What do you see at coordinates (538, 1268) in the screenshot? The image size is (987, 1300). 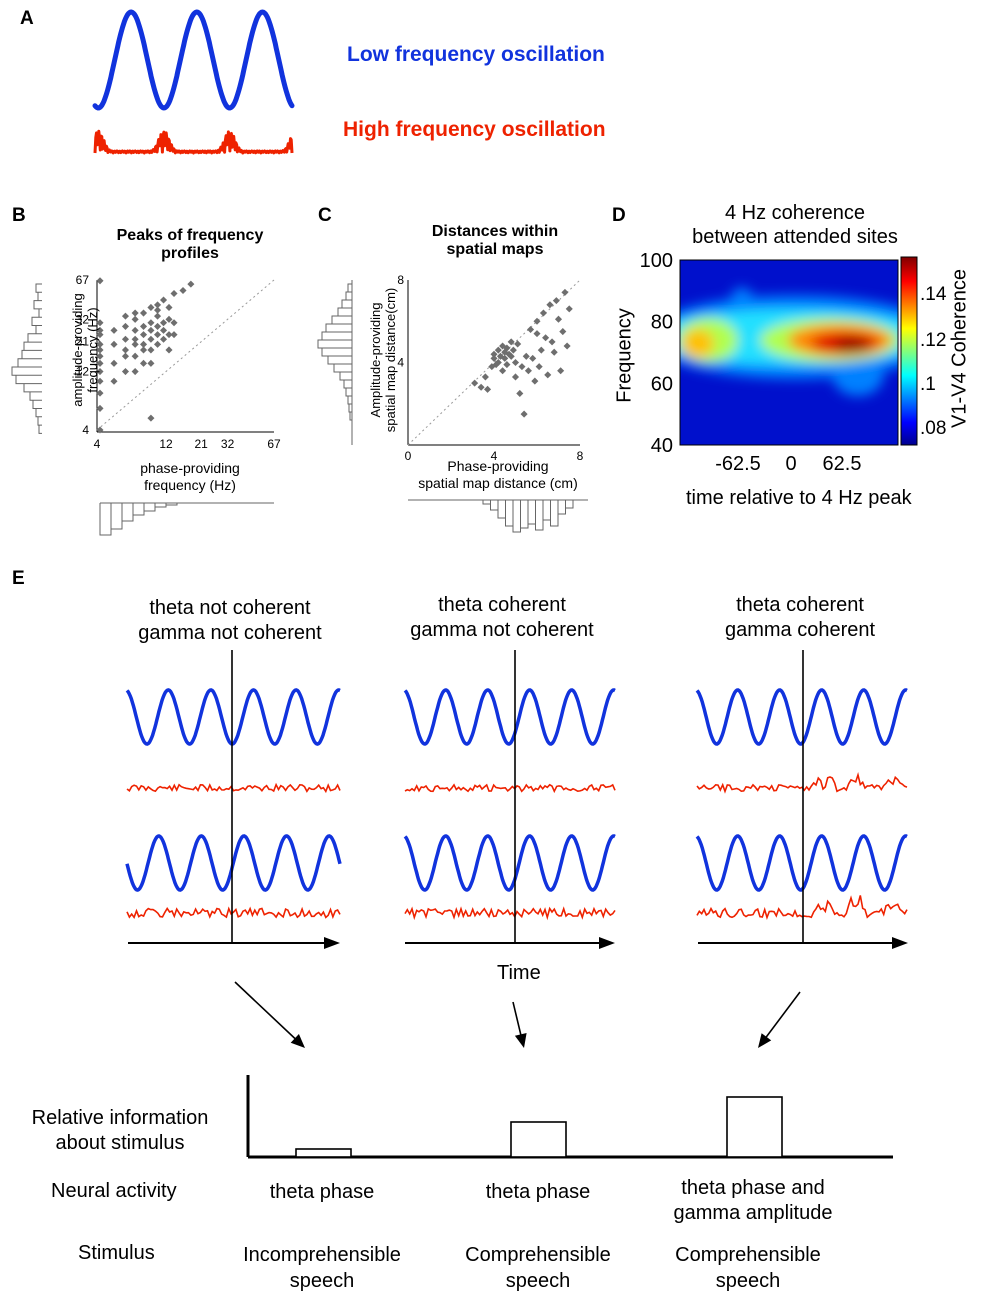 I see `stimulus-2: Comprehensible speech` at bounding box center [538, 1268].